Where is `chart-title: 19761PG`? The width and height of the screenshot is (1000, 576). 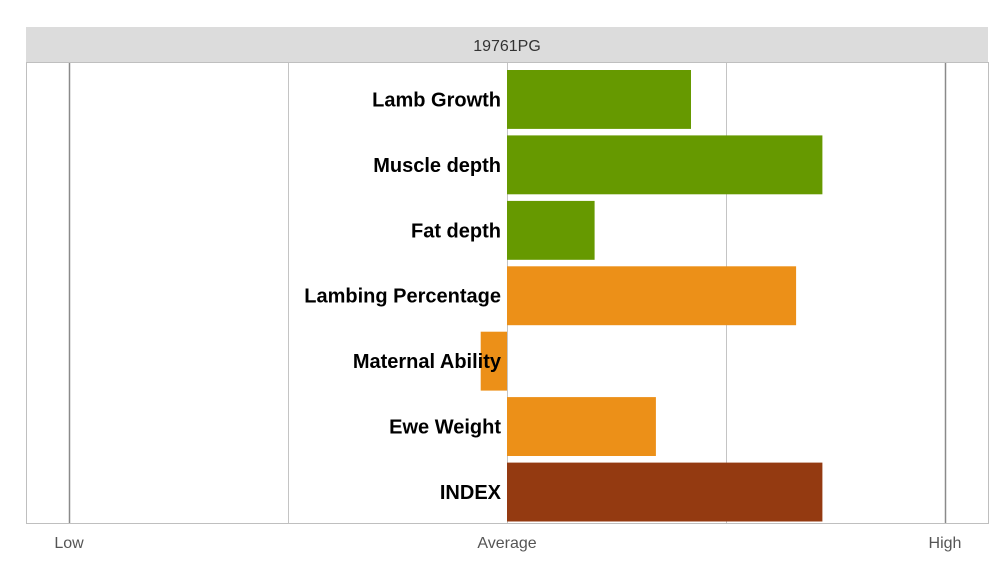 chart-title: 19761PG is located at coordinates (507, 46).